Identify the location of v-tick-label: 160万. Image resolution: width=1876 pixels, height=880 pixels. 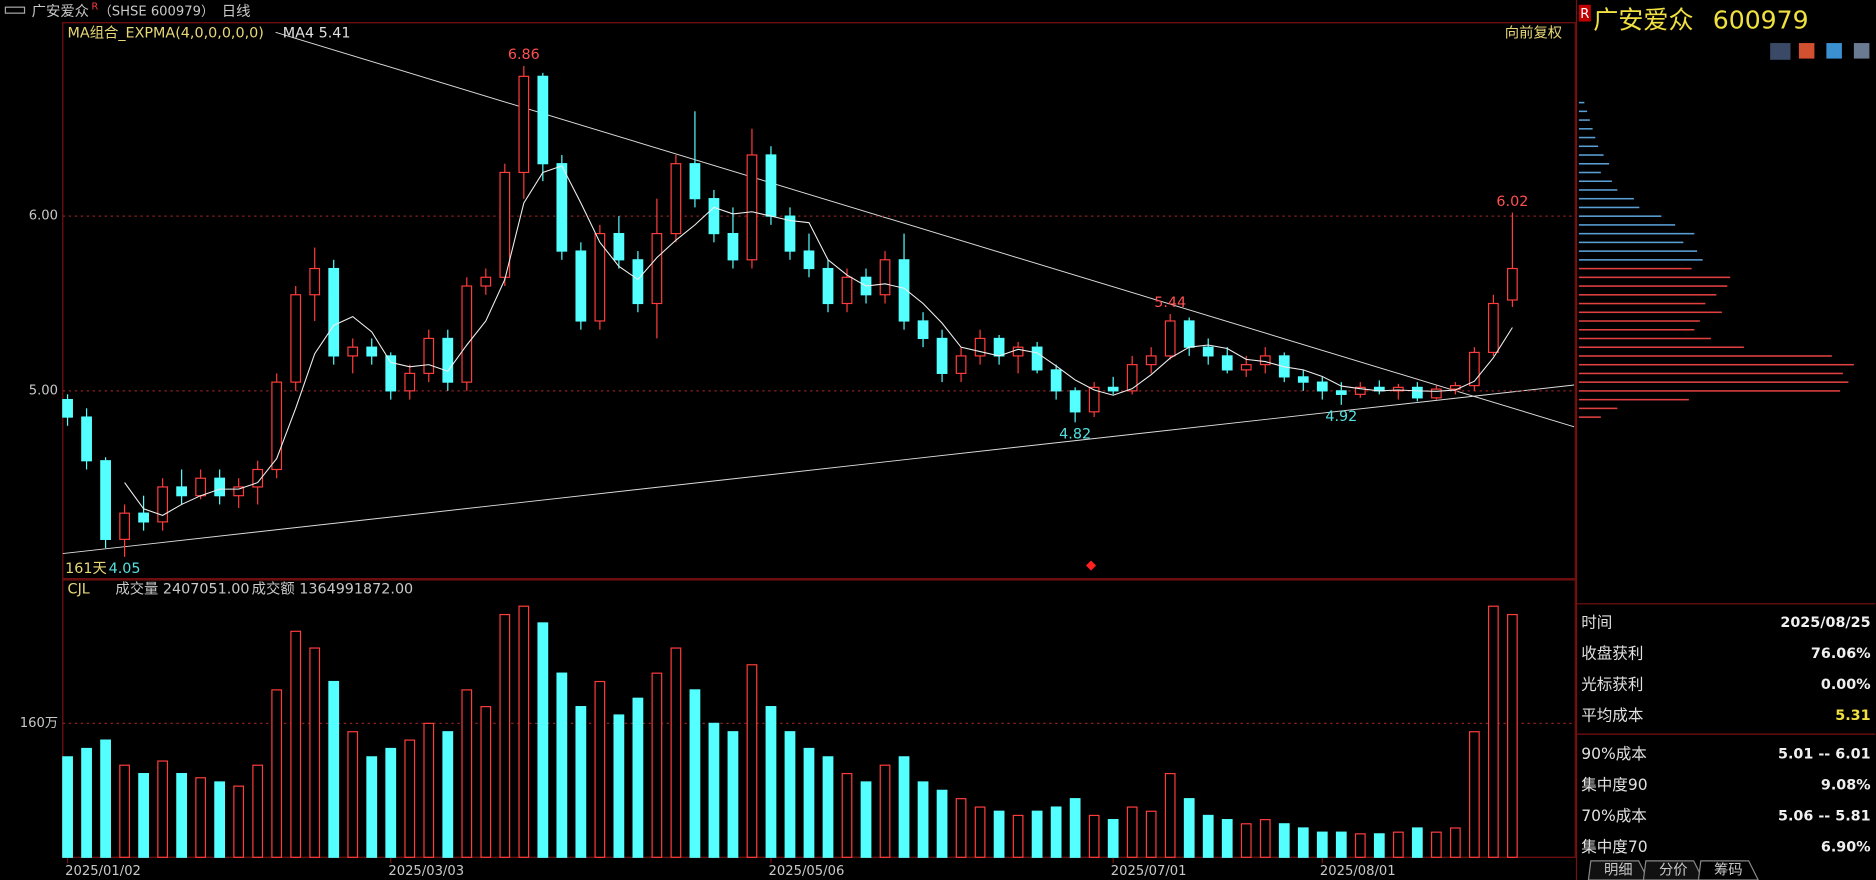
(39, 723).